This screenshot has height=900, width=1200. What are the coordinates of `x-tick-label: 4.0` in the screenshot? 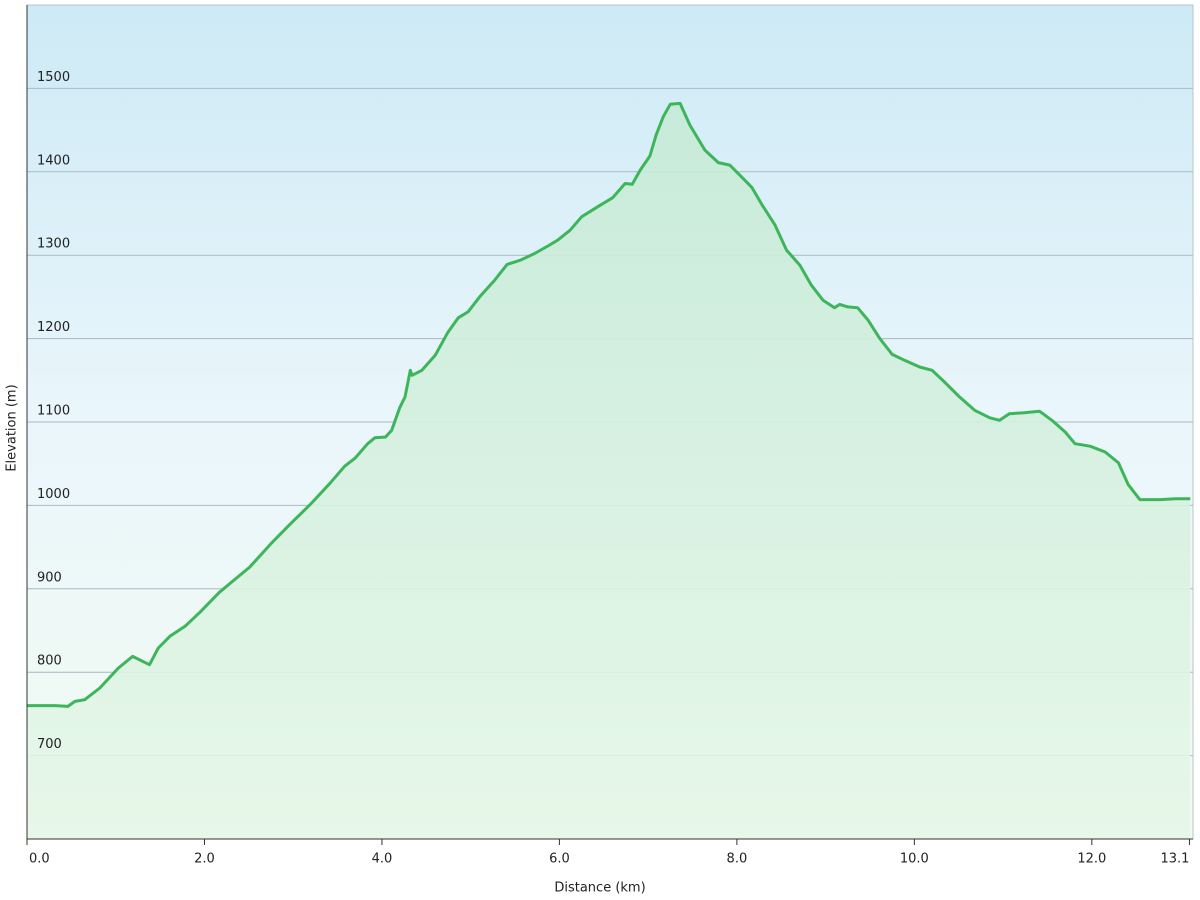 It's located at (382, 859).